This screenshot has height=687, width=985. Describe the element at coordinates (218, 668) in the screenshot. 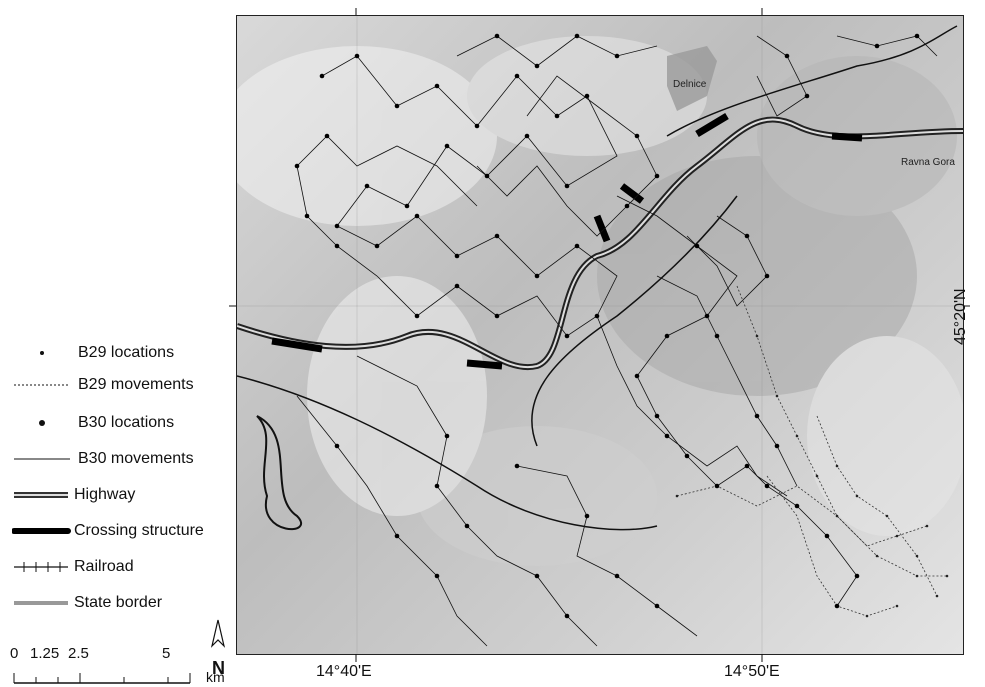

I see `svg-text: N` at that location.